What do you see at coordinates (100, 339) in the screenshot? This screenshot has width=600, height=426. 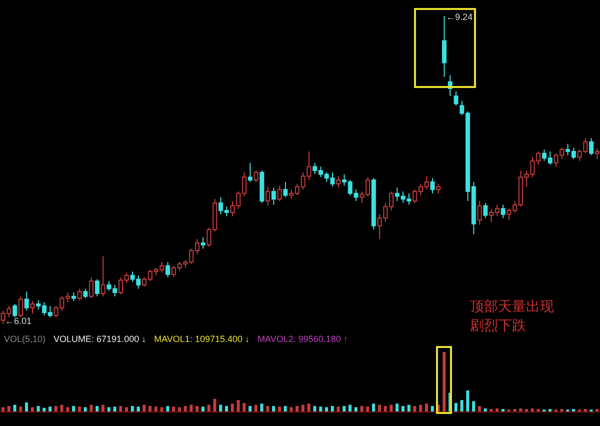 I see `text: VOLUME: 67191.000 ↓` at bounding box center [100, 339].